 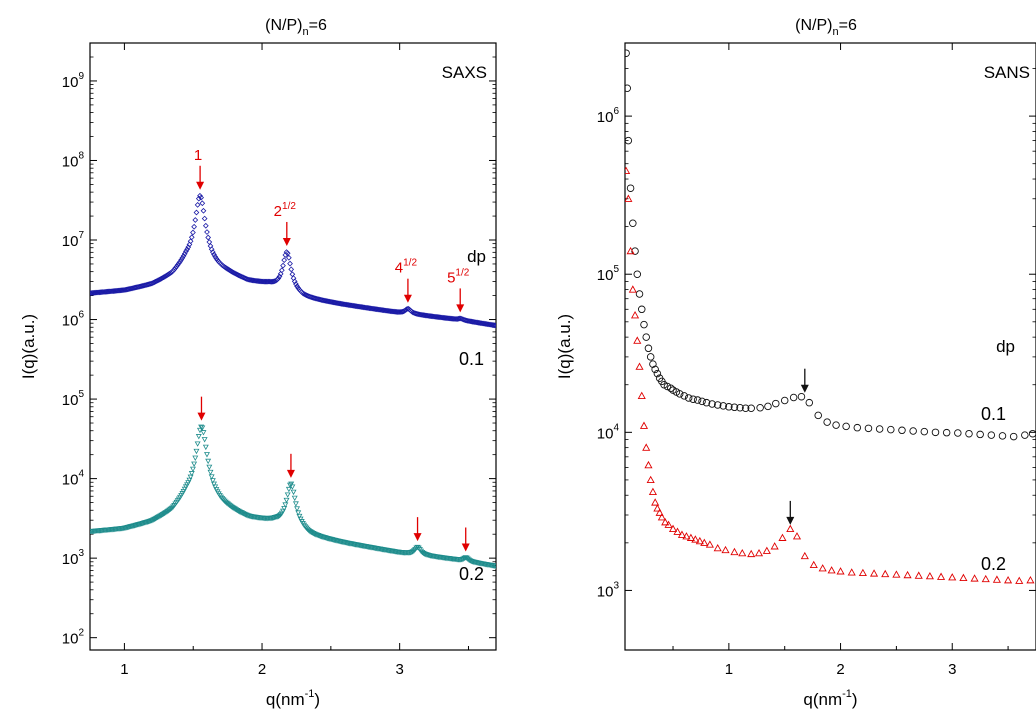 I want to click on x-axis-label: q(nm-1), so click(x=830, y=698).